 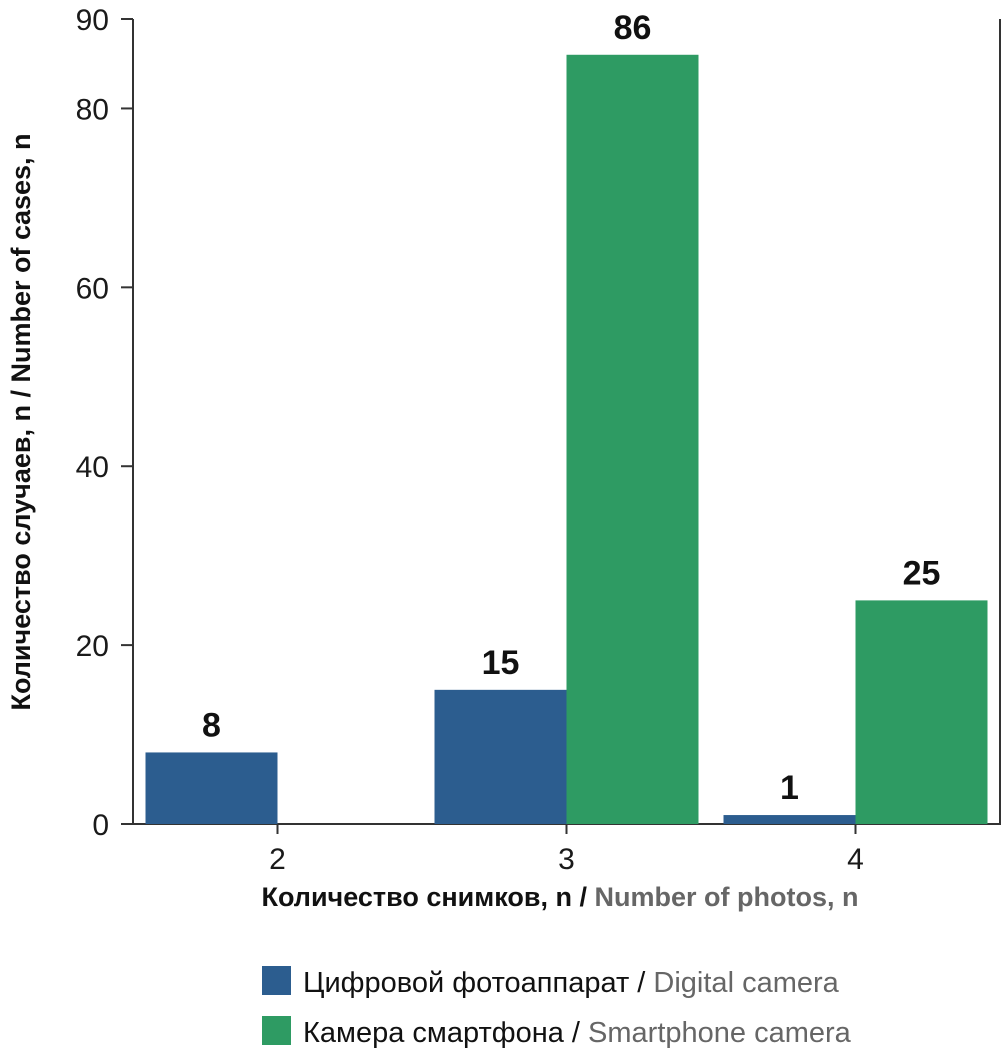 I want to click on legend-label-digital-ru: Цифровой фотоаппарат /, so click(x=478, y=983).